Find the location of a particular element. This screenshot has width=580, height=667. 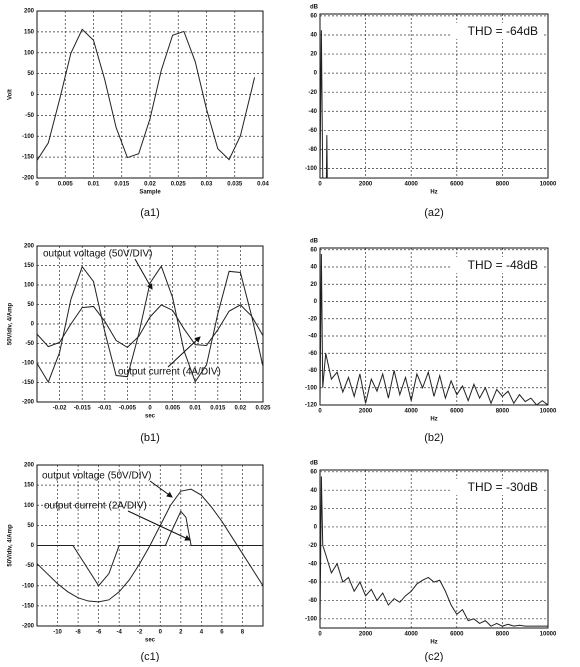

y-tick-label: -60 is located at coordinates (312, 354).